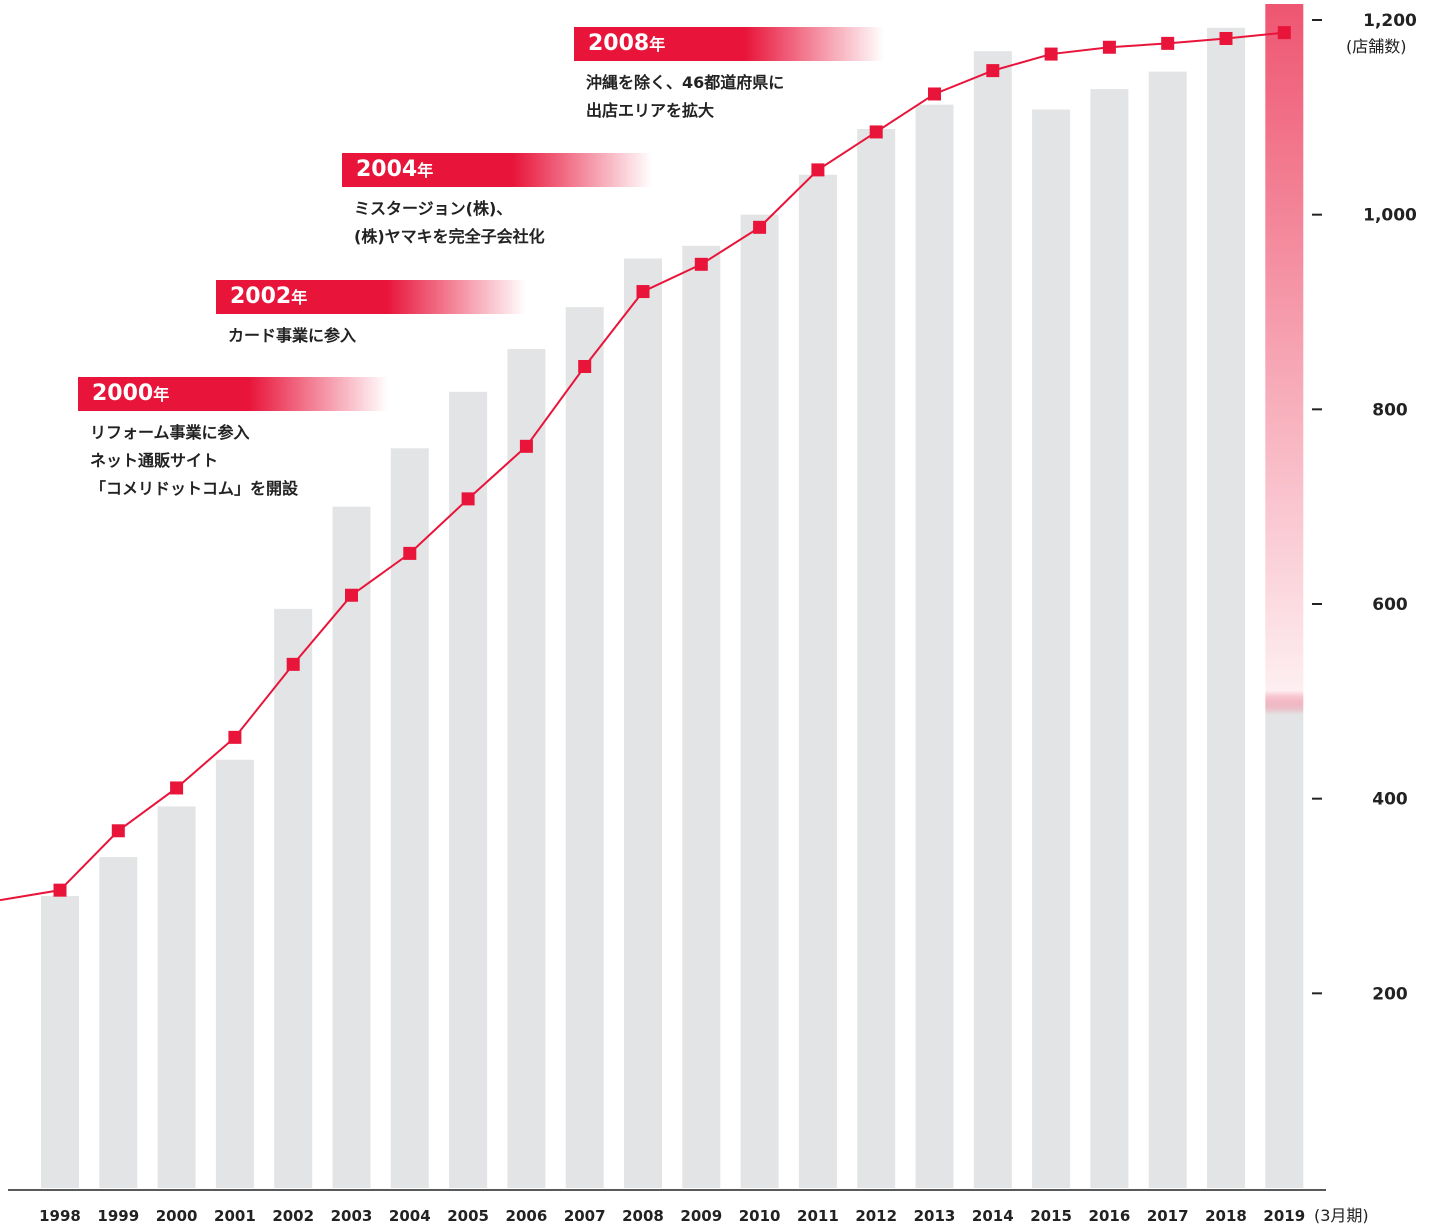 The image size is (1452, 1231). Describe the element at coordinates (233, 394) in the screenshot. I see `annotation-2000-head: 2000年` at that location.